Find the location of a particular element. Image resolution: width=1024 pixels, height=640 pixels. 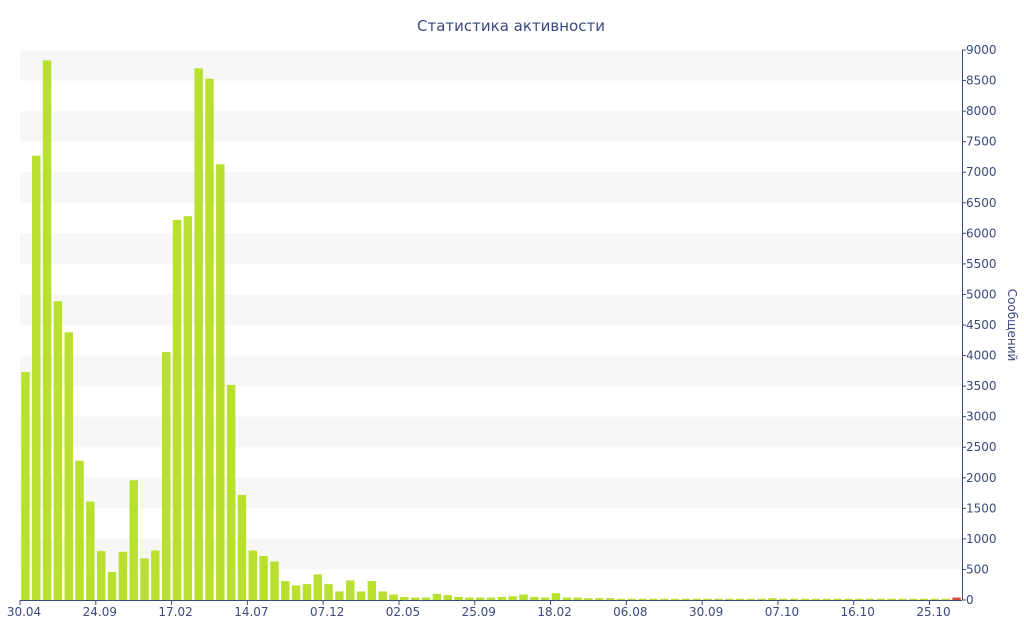

x-tick-label: 25.09 is located at coordinates (479, 612).